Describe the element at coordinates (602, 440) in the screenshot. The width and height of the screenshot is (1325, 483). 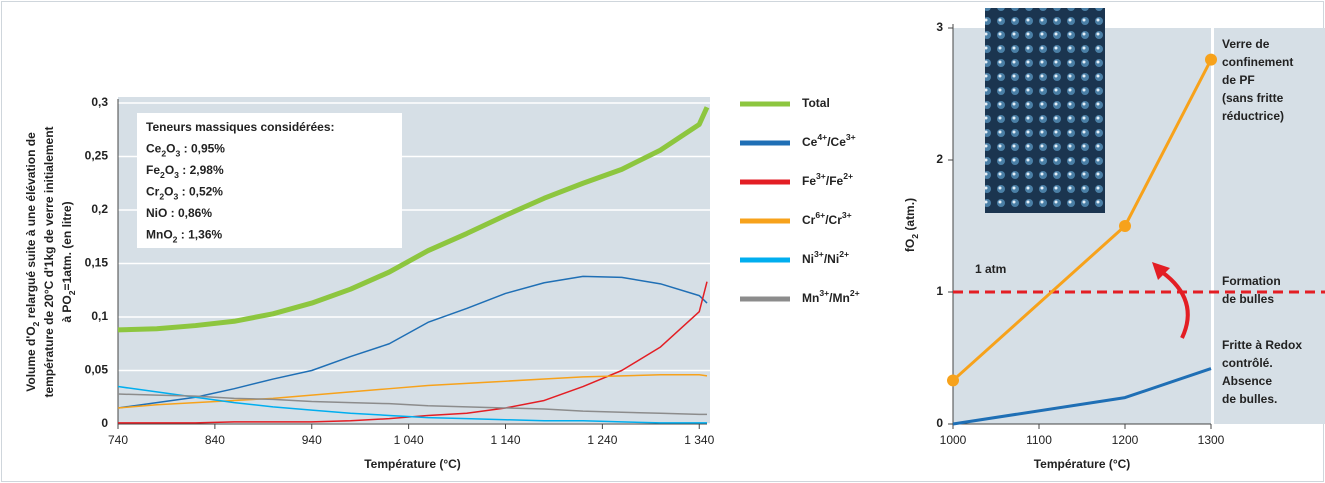
I see `x-tick-label: 1 240` at that location.